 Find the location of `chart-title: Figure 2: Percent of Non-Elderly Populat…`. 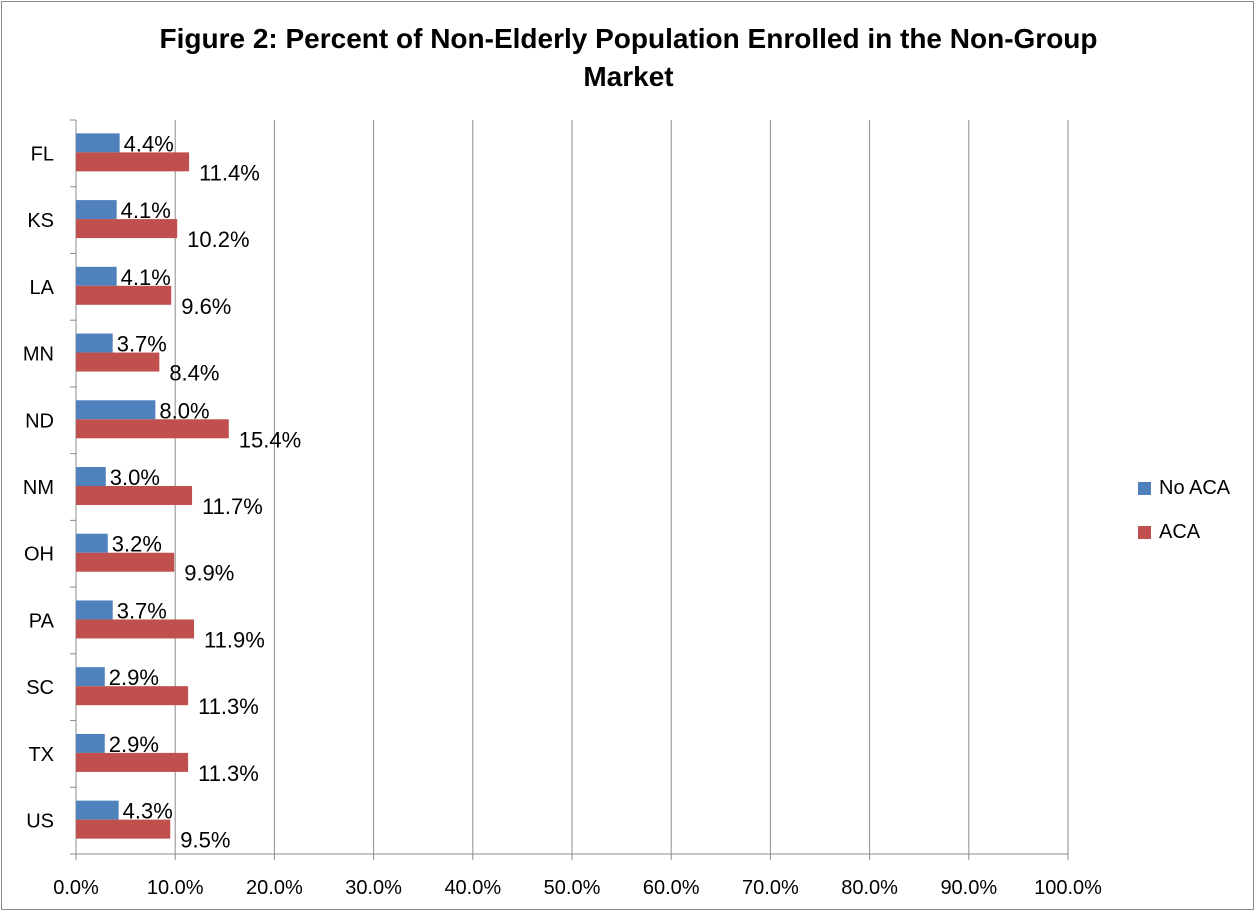

chart-title: Figure 2: Percent of Non-Elderly Populat… is located at coordinates (628, 58).